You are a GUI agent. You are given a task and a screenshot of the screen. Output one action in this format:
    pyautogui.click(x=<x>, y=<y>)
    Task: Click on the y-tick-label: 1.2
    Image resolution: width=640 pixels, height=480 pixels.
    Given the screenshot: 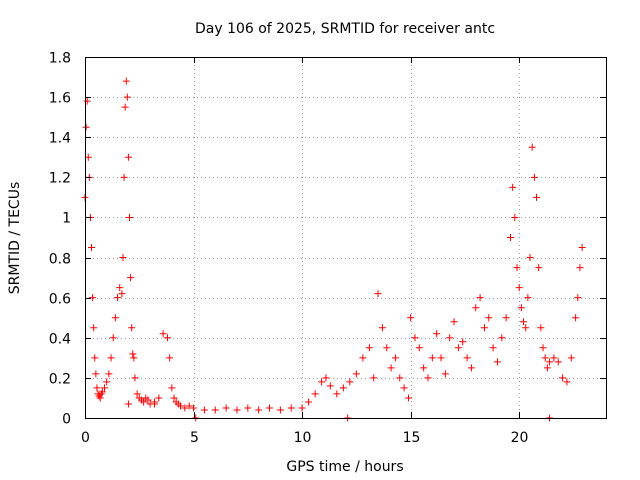 What is the action you would take?
    pyautogui.click(x=60, y=179)
    